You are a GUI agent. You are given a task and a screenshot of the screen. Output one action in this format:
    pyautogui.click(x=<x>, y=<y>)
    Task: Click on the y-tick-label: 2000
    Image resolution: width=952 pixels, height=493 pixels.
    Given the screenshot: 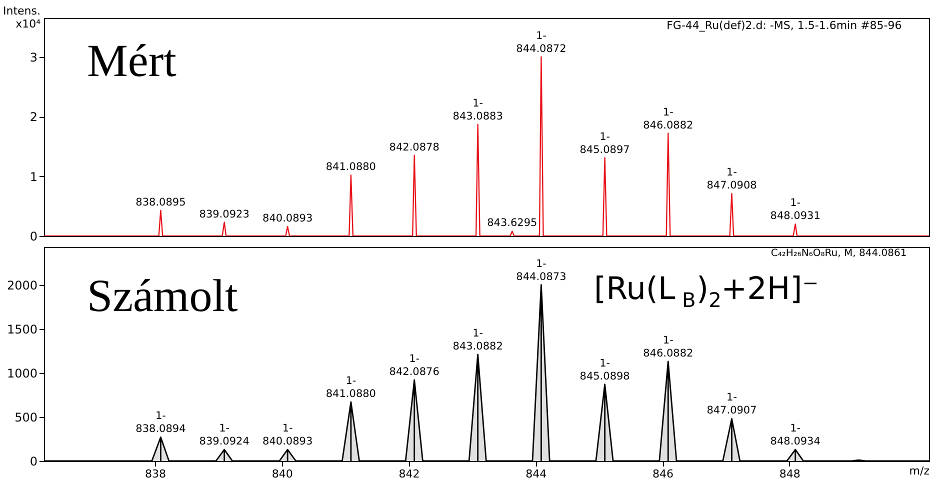 What is the action you would take?
    pyautogui.click(x=22, y=285)
    